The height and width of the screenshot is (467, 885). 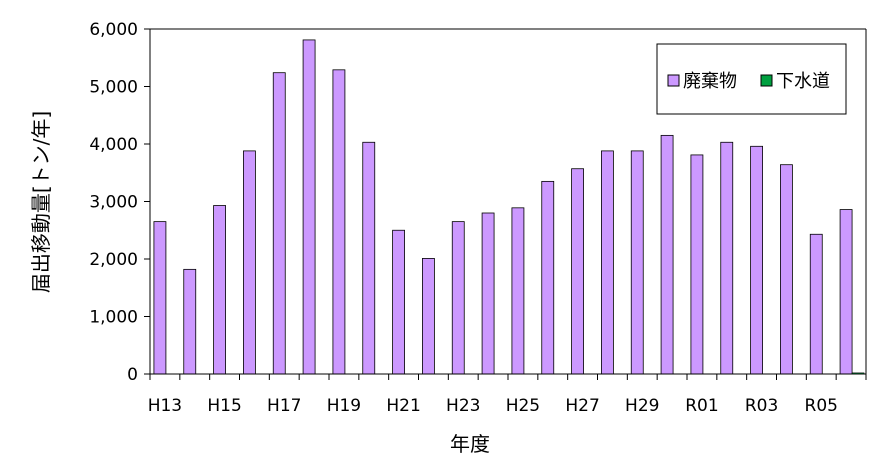 I want to click on x-tick-label: H21, so click(x=403, y=406).